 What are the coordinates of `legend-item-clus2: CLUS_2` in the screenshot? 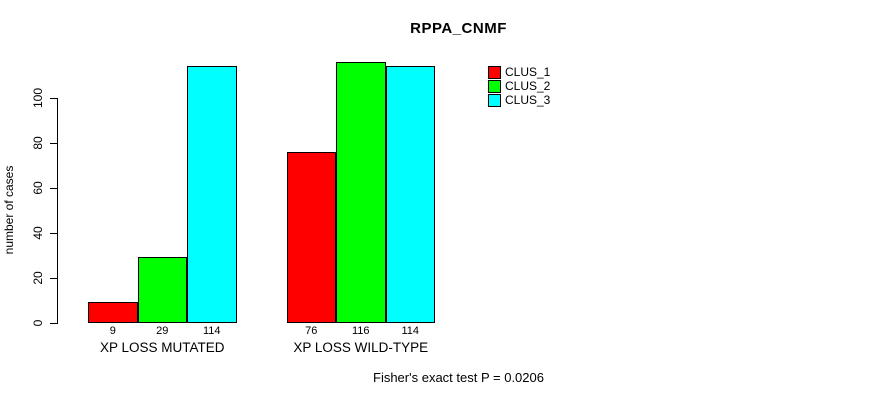 It's located at (519, 86).